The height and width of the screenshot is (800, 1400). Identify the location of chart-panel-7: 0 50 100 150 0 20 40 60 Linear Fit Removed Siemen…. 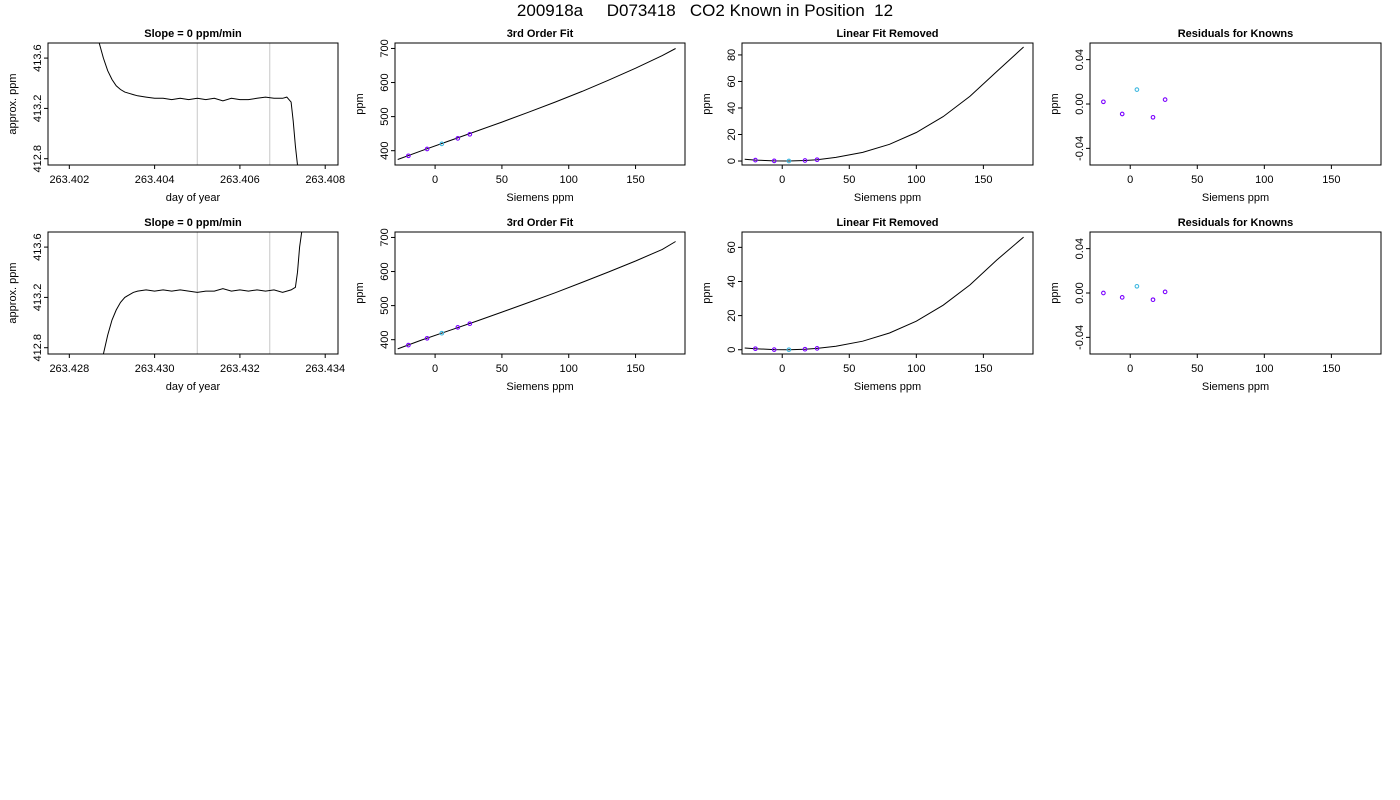
(867, 305).